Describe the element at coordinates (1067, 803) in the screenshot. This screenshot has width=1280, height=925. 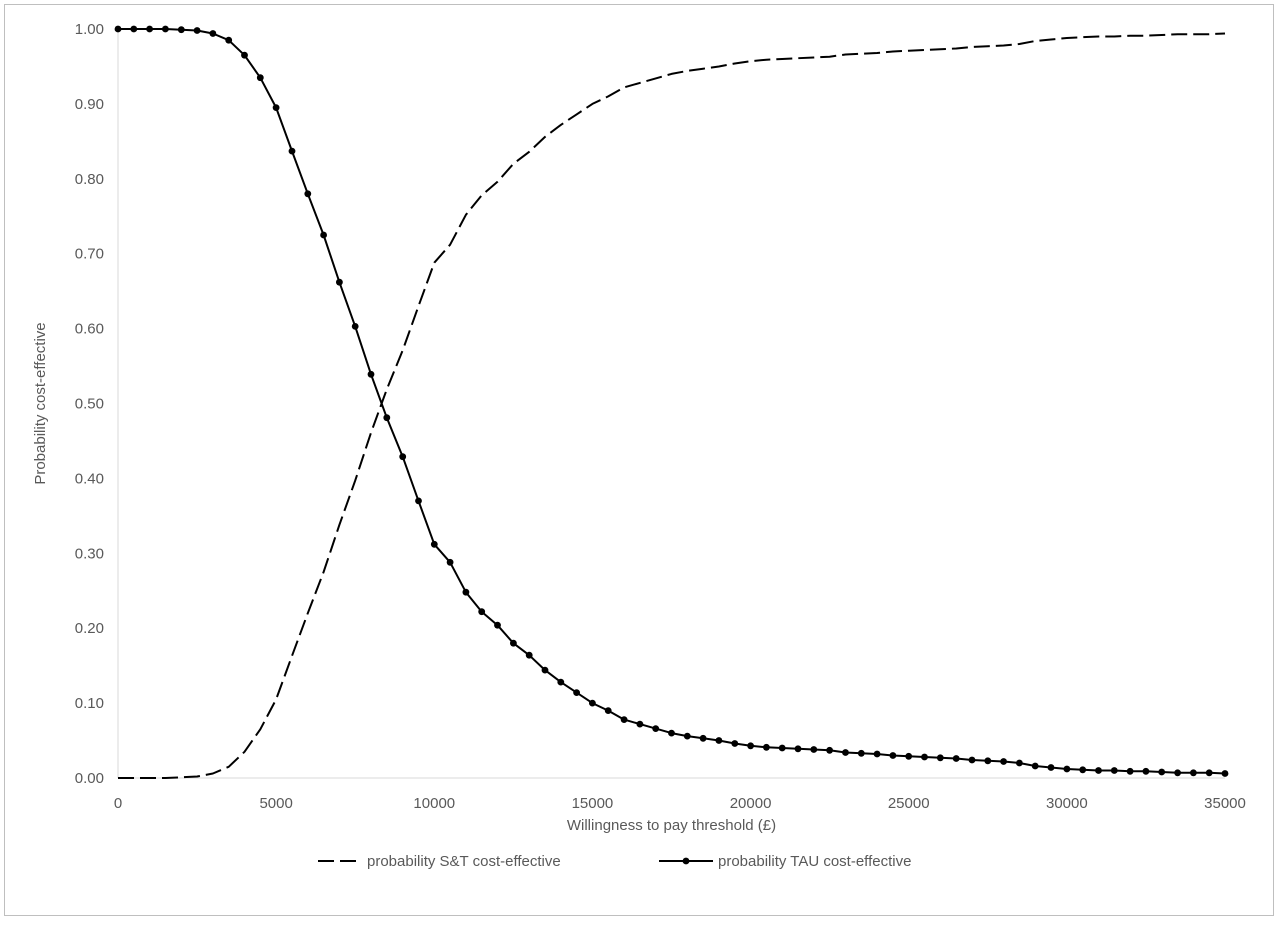
I see `x-tick-label: 30000` at that location.